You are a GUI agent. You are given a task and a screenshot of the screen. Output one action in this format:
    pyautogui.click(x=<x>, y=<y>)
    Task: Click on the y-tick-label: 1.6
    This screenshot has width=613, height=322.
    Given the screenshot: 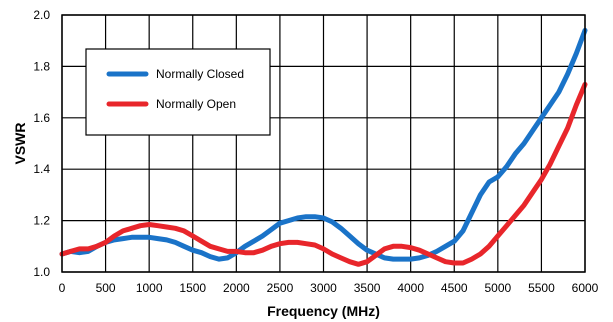 What is the action you would take?
    pyautogui.click(x=41, y=118)
    